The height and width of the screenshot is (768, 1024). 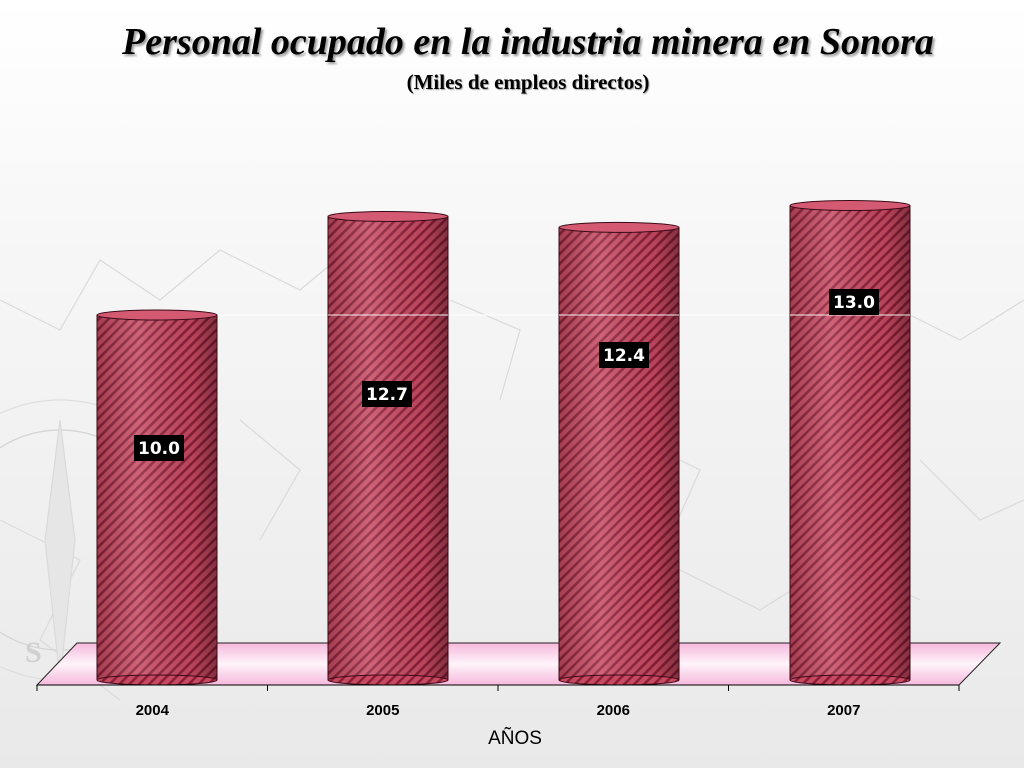 I want to click on svg-text: 12.4, so click(x=624, y=356).